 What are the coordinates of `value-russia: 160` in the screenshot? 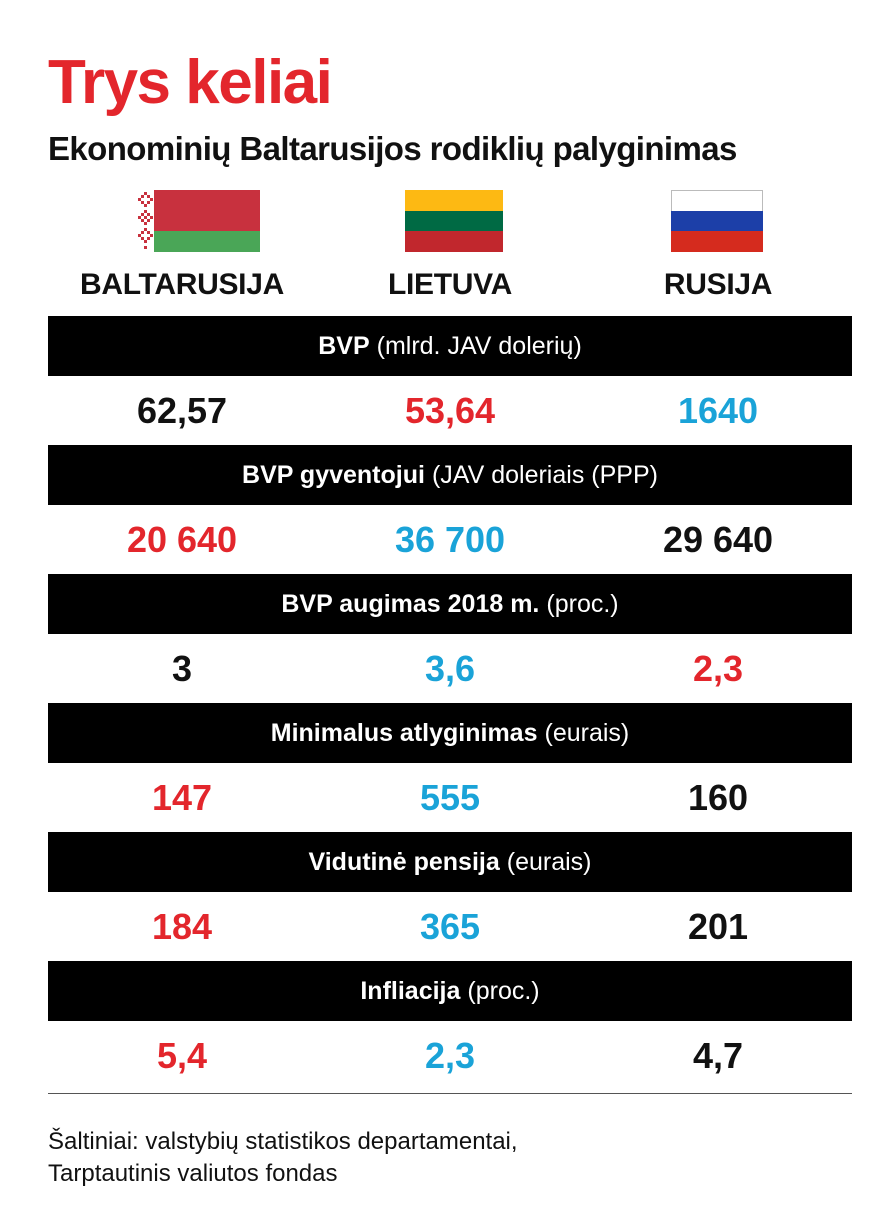 It's located at (718, 797).